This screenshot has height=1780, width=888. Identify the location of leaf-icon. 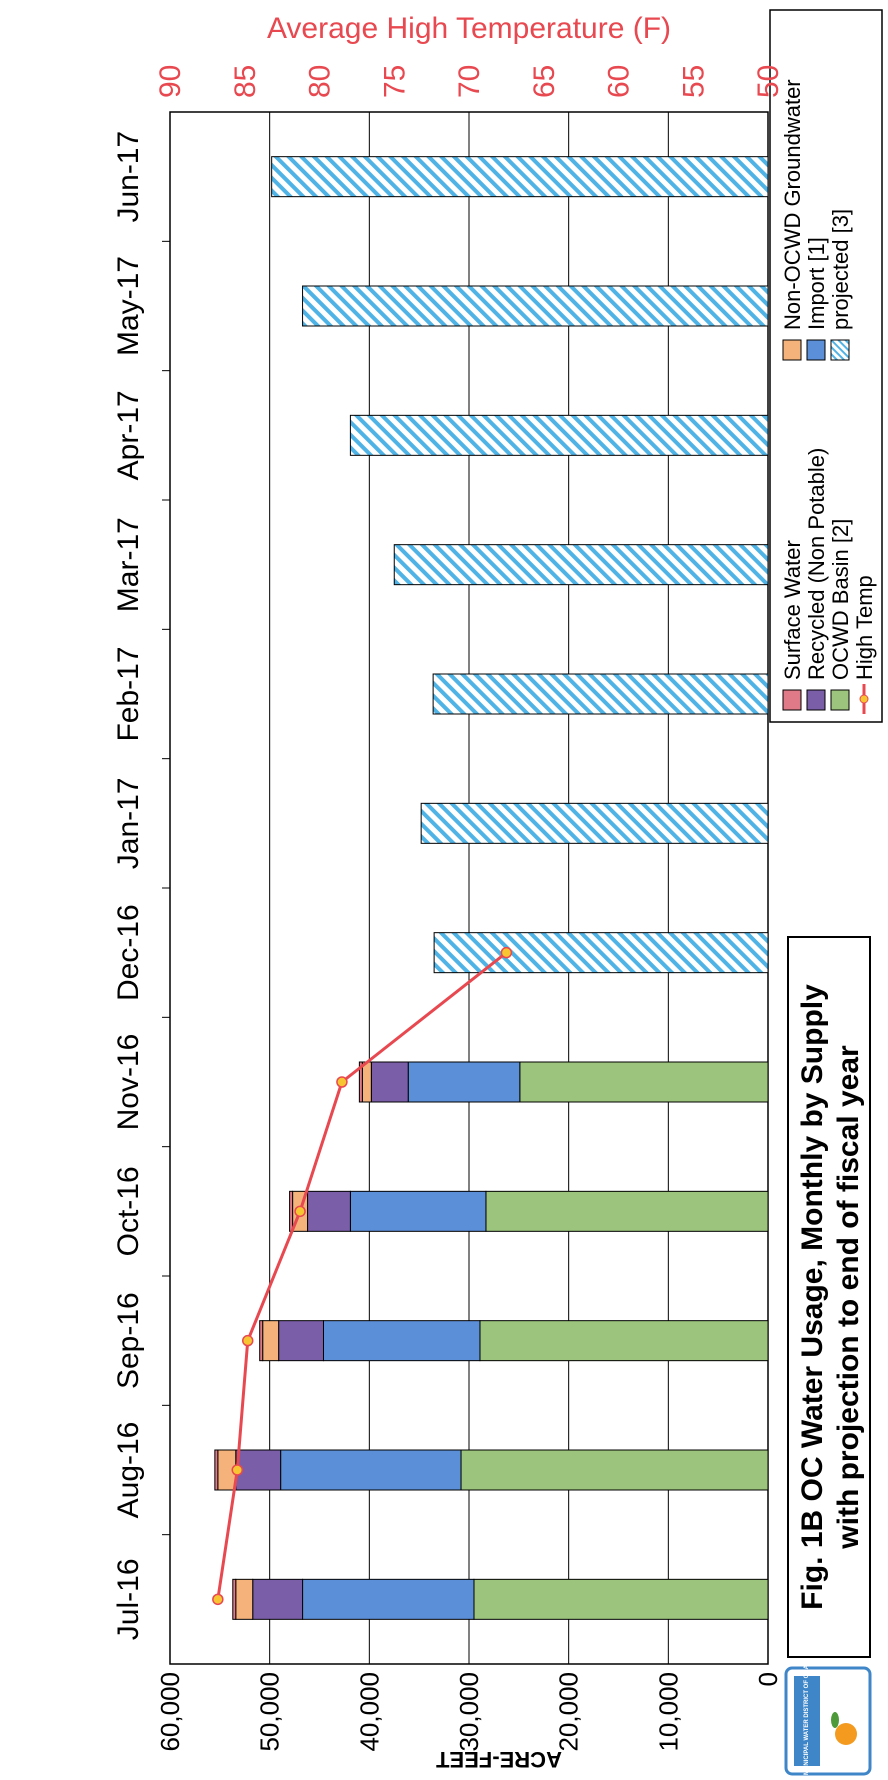
(835, 1720).